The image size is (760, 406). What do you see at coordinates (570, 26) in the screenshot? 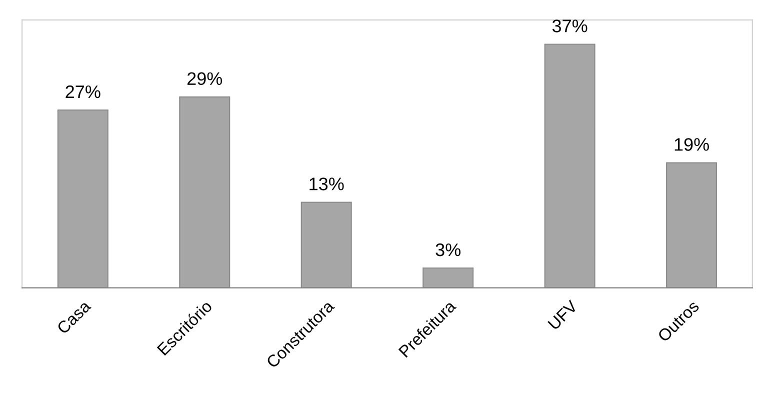
I see `data-label: 37%` at bounding box center [570, 26].